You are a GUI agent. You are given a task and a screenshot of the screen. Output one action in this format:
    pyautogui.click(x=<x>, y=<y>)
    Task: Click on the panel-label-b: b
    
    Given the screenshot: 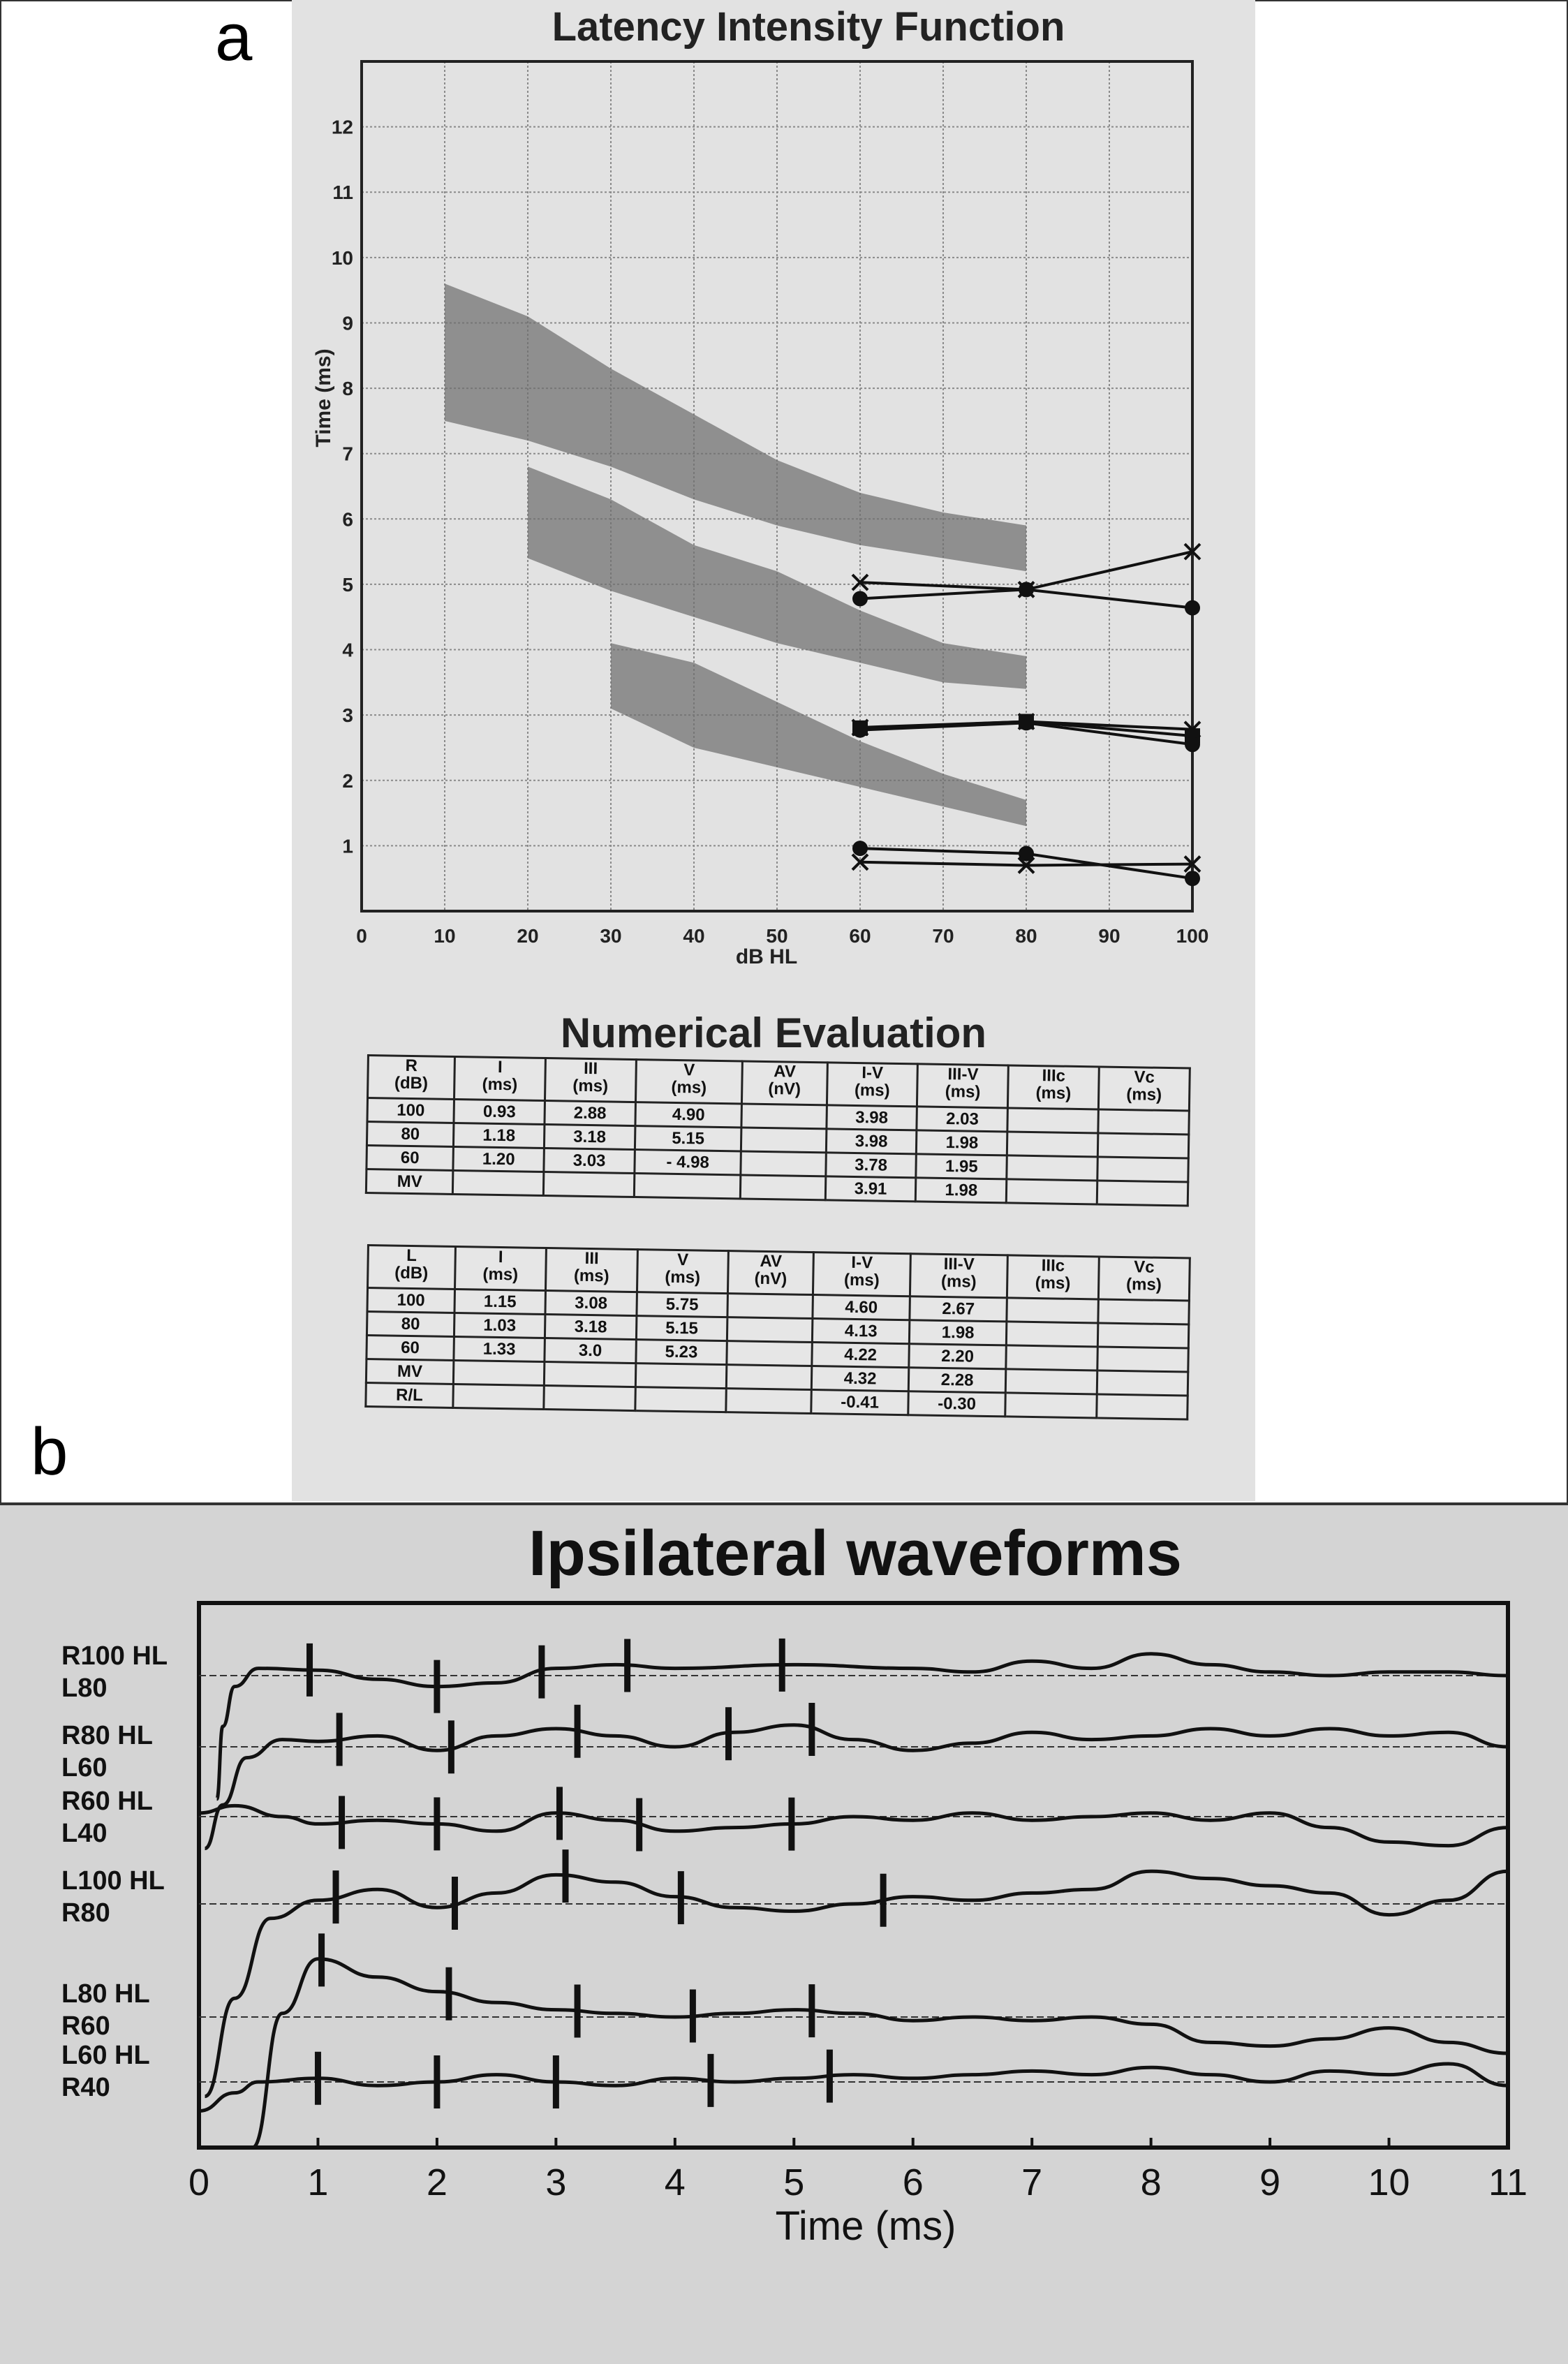 What is the action you would take?
    pyautogui.click(x=49, y=1451)
    